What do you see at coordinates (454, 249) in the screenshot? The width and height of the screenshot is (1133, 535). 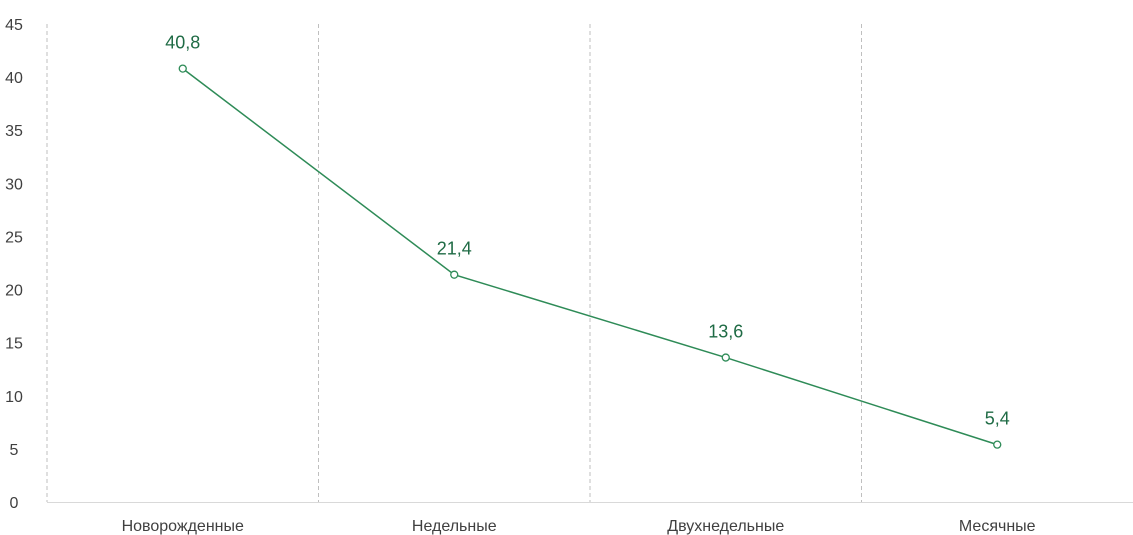 I see `data-value-label: 21,4` at bounding box center [454, 249].